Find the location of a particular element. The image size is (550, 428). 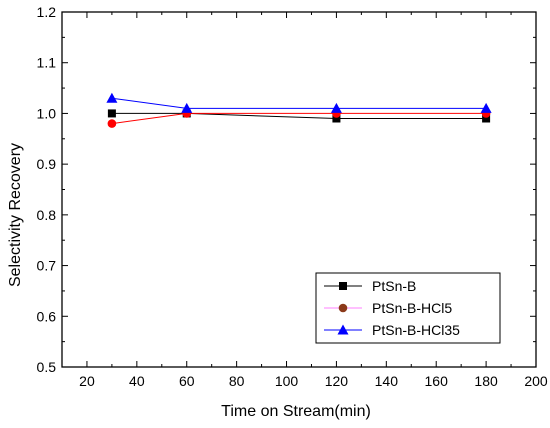

y-axis-title: Selectivity Recovery is located at coordinates (15, 215).